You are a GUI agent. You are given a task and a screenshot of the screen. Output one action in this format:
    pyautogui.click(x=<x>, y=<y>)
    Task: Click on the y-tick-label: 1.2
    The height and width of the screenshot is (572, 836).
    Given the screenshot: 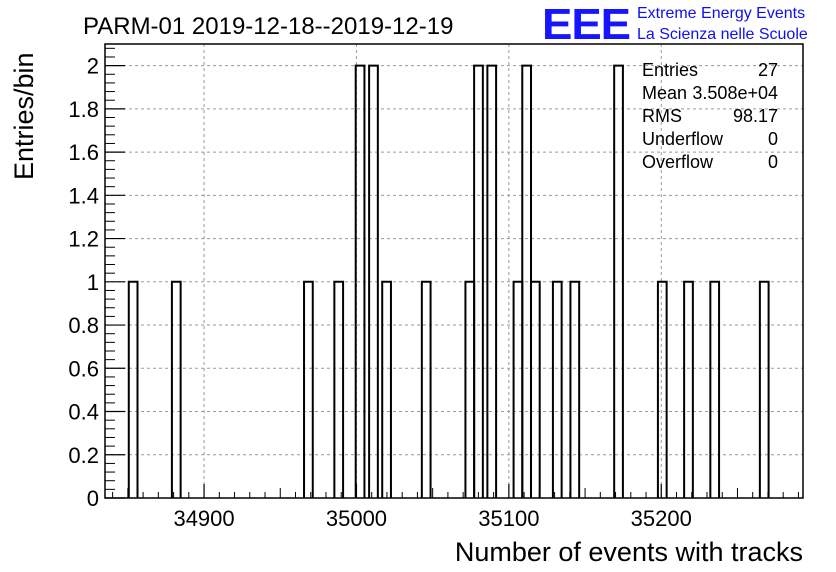 What is the action you would take?
    pyautogui.click(x=83, y=239)
    